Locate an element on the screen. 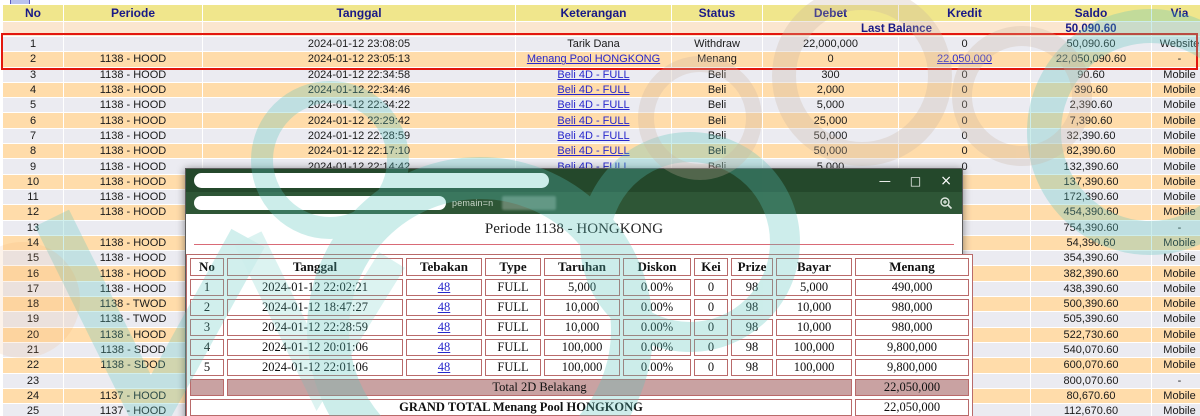  maximize-button: □ is located at coordinates (915, 180).